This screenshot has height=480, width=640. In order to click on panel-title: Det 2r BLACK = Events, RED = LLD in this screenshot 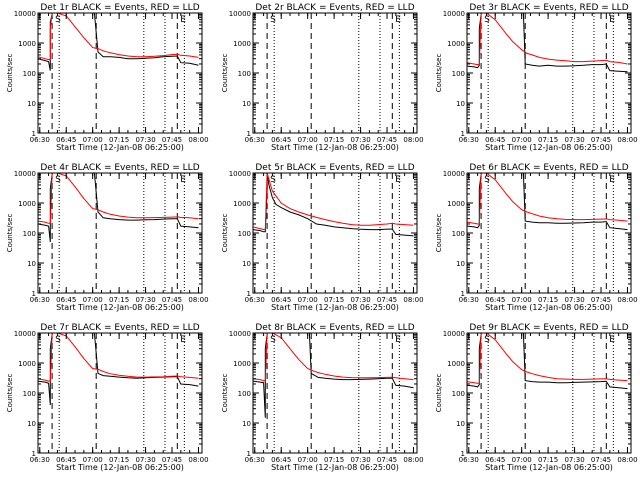, I will do `click(334, 8)`.